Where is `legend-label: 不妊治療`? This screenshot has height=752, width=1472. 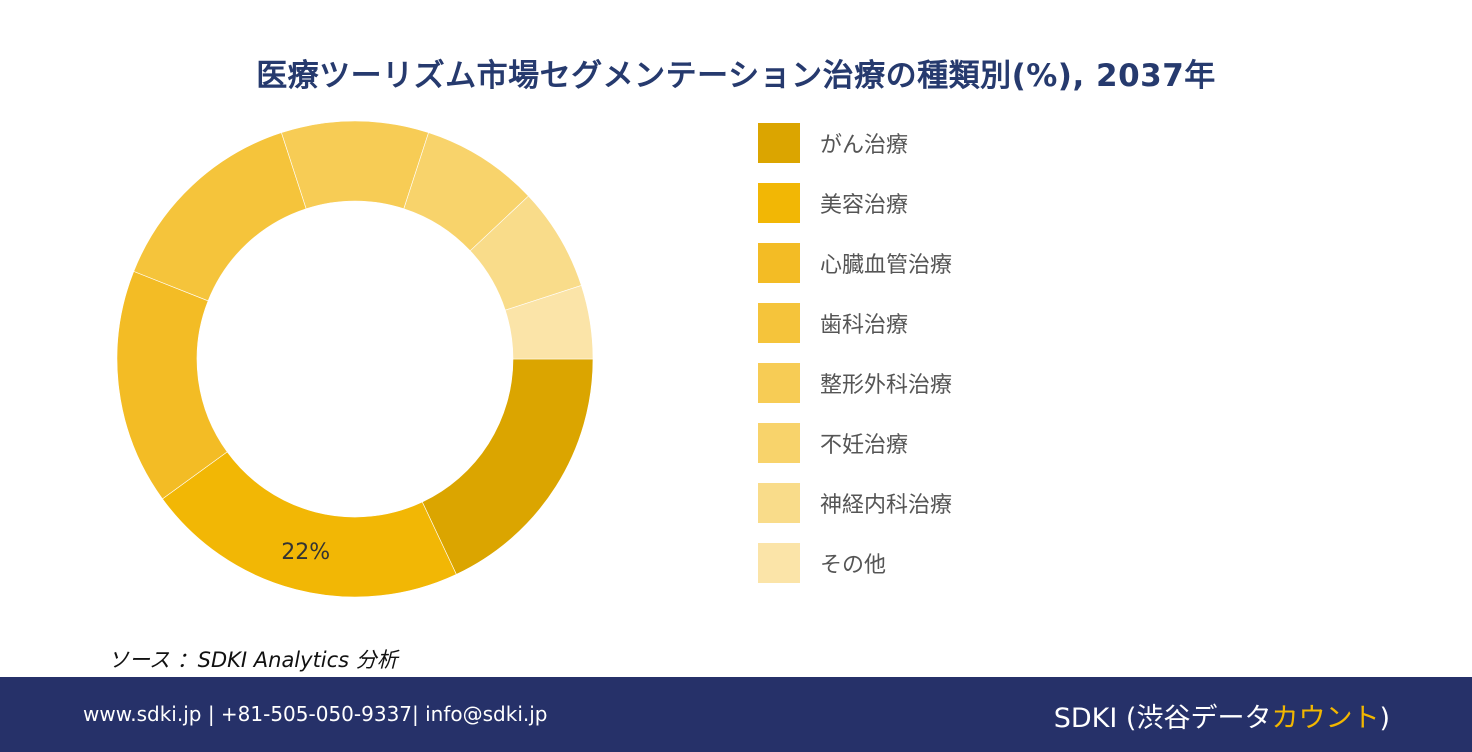 legend-label: 不妊治療 is located at coordinates (864, 445).